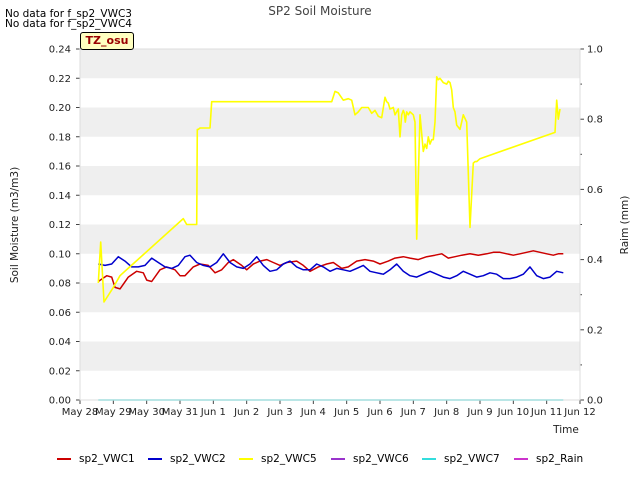 The image size is (640, 480). I want to click on y-tick-label: 0.00, so click(60, 401).